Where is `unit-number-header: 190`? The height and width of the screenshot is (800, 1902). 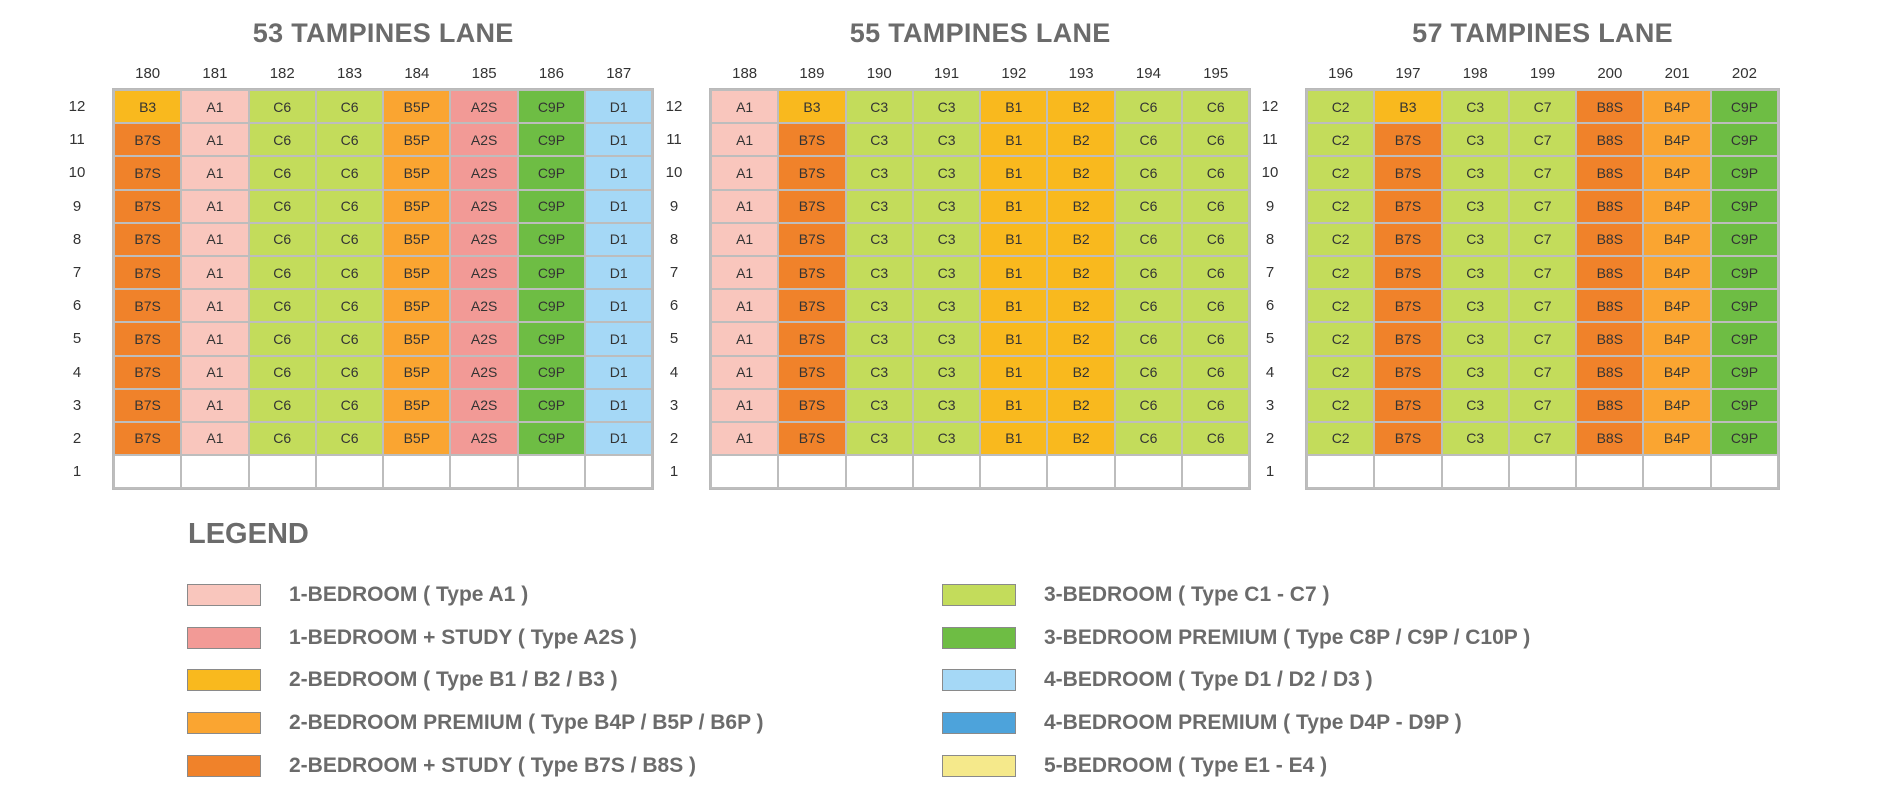 unit-number-header: 190 is located at coordinates (879, 73).